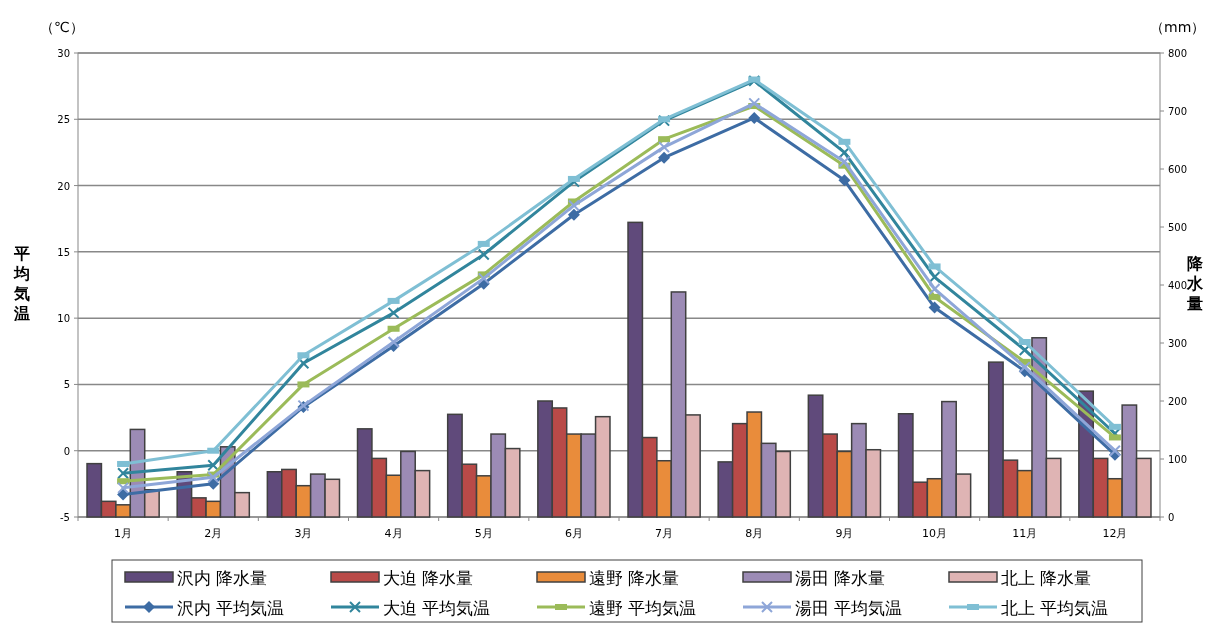  What do you see at coordinates (65, 517) in the screenshot?
I see `y-tick-label: -5` at bounding box center [65, 517].